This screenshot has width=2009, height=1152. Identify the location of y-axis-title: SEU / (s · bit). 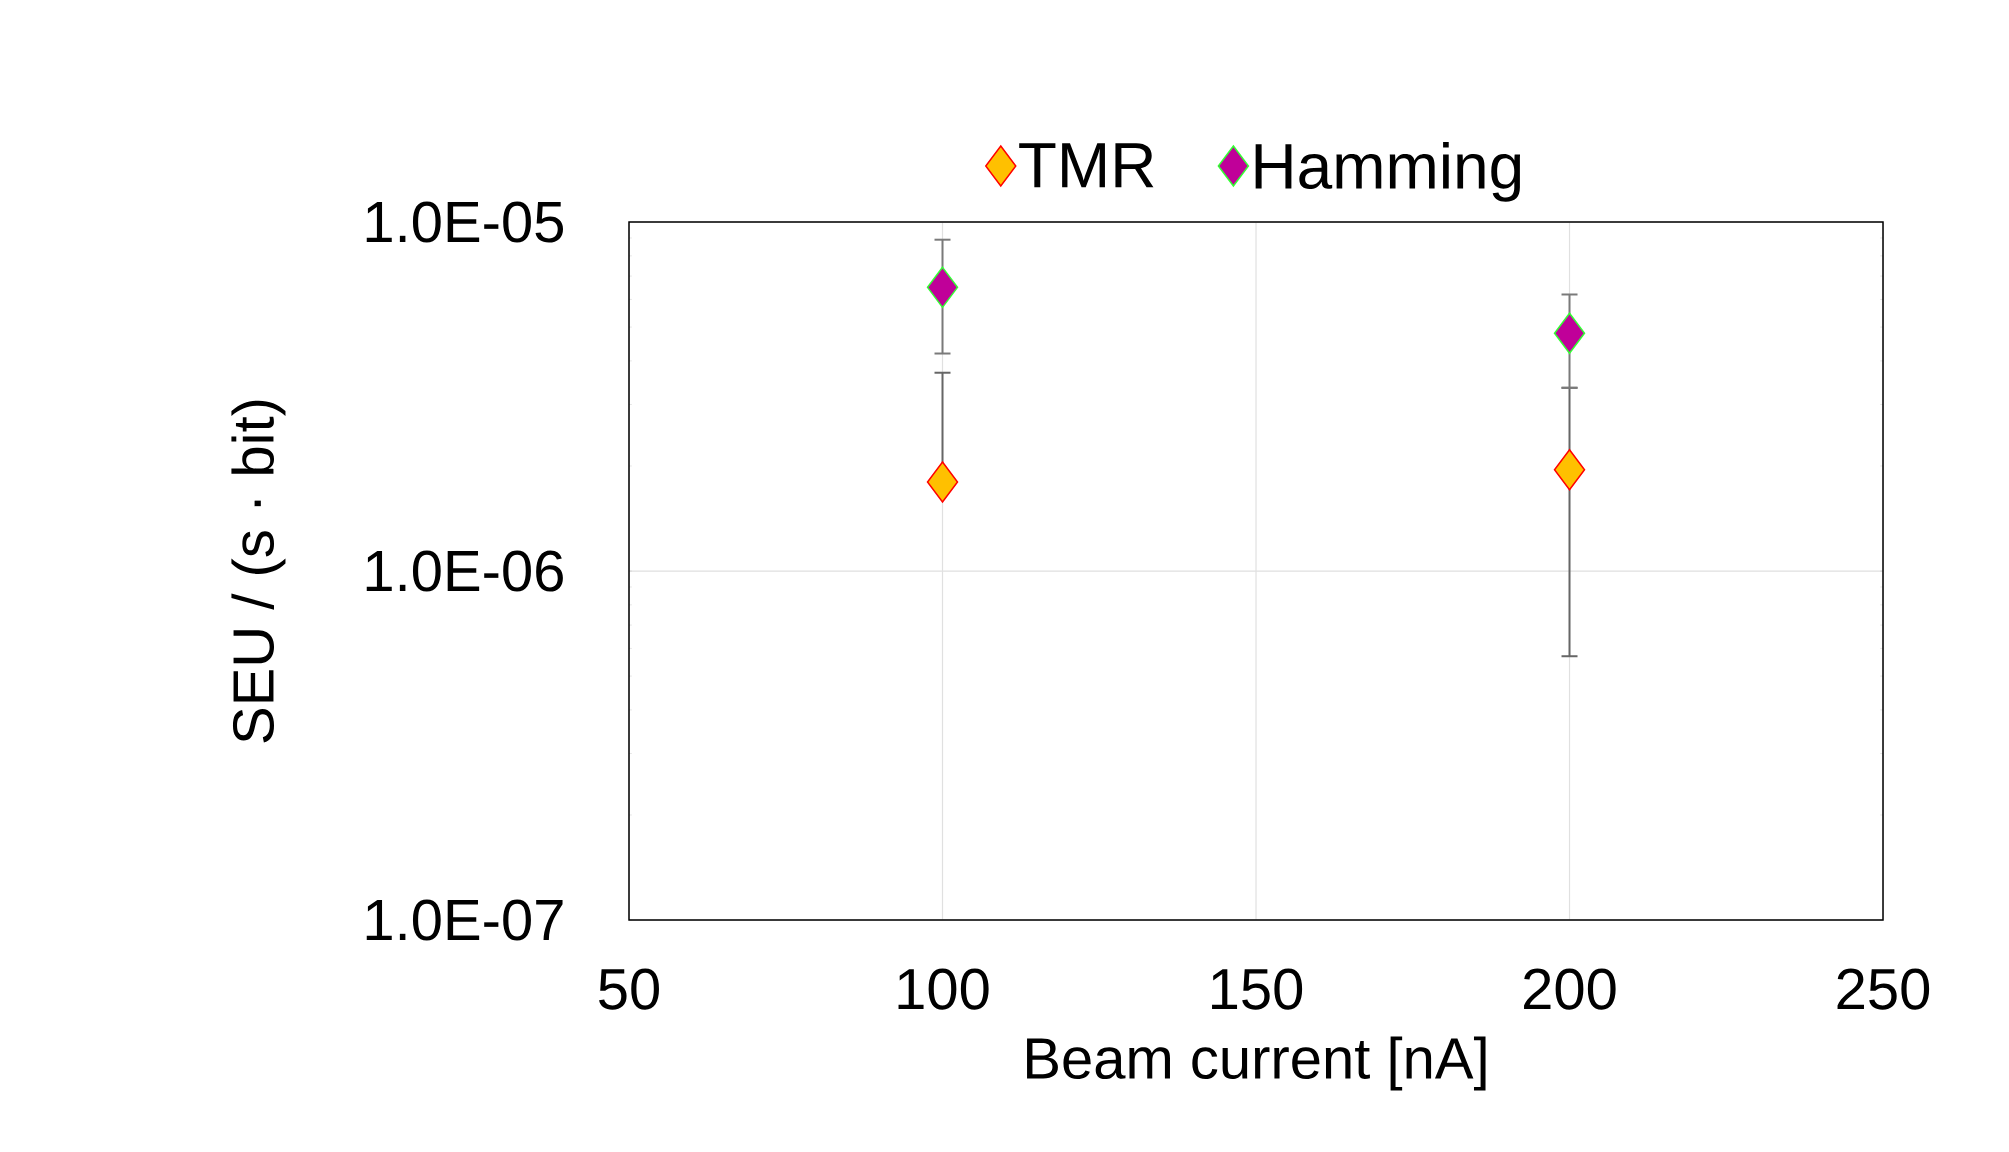
(258, 571).